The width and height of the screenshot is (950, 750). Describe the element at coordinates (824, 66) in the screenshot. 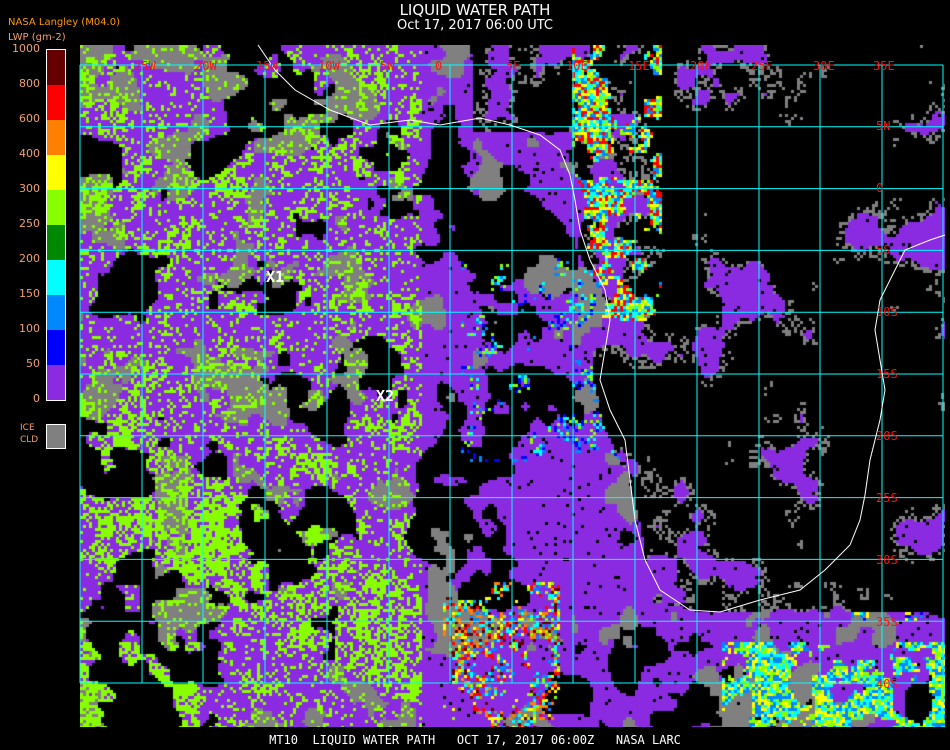

I see `lon-label: 30E` at that location.